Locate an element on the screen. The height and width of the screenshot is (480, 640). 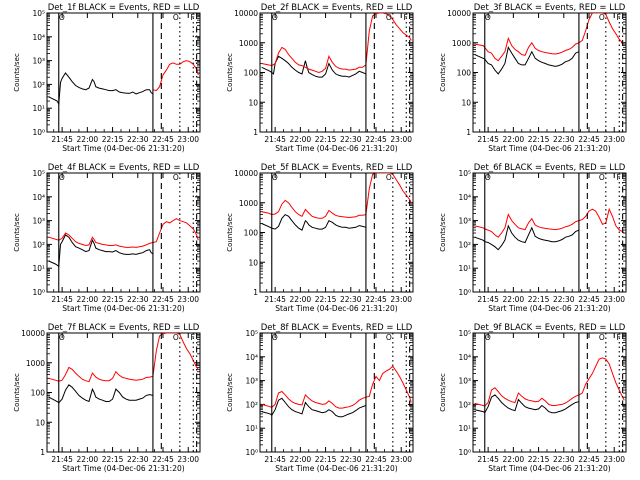
panel-title: Det_6f BLACK = Events, RED = LLD is located at coordinates (550, 168).